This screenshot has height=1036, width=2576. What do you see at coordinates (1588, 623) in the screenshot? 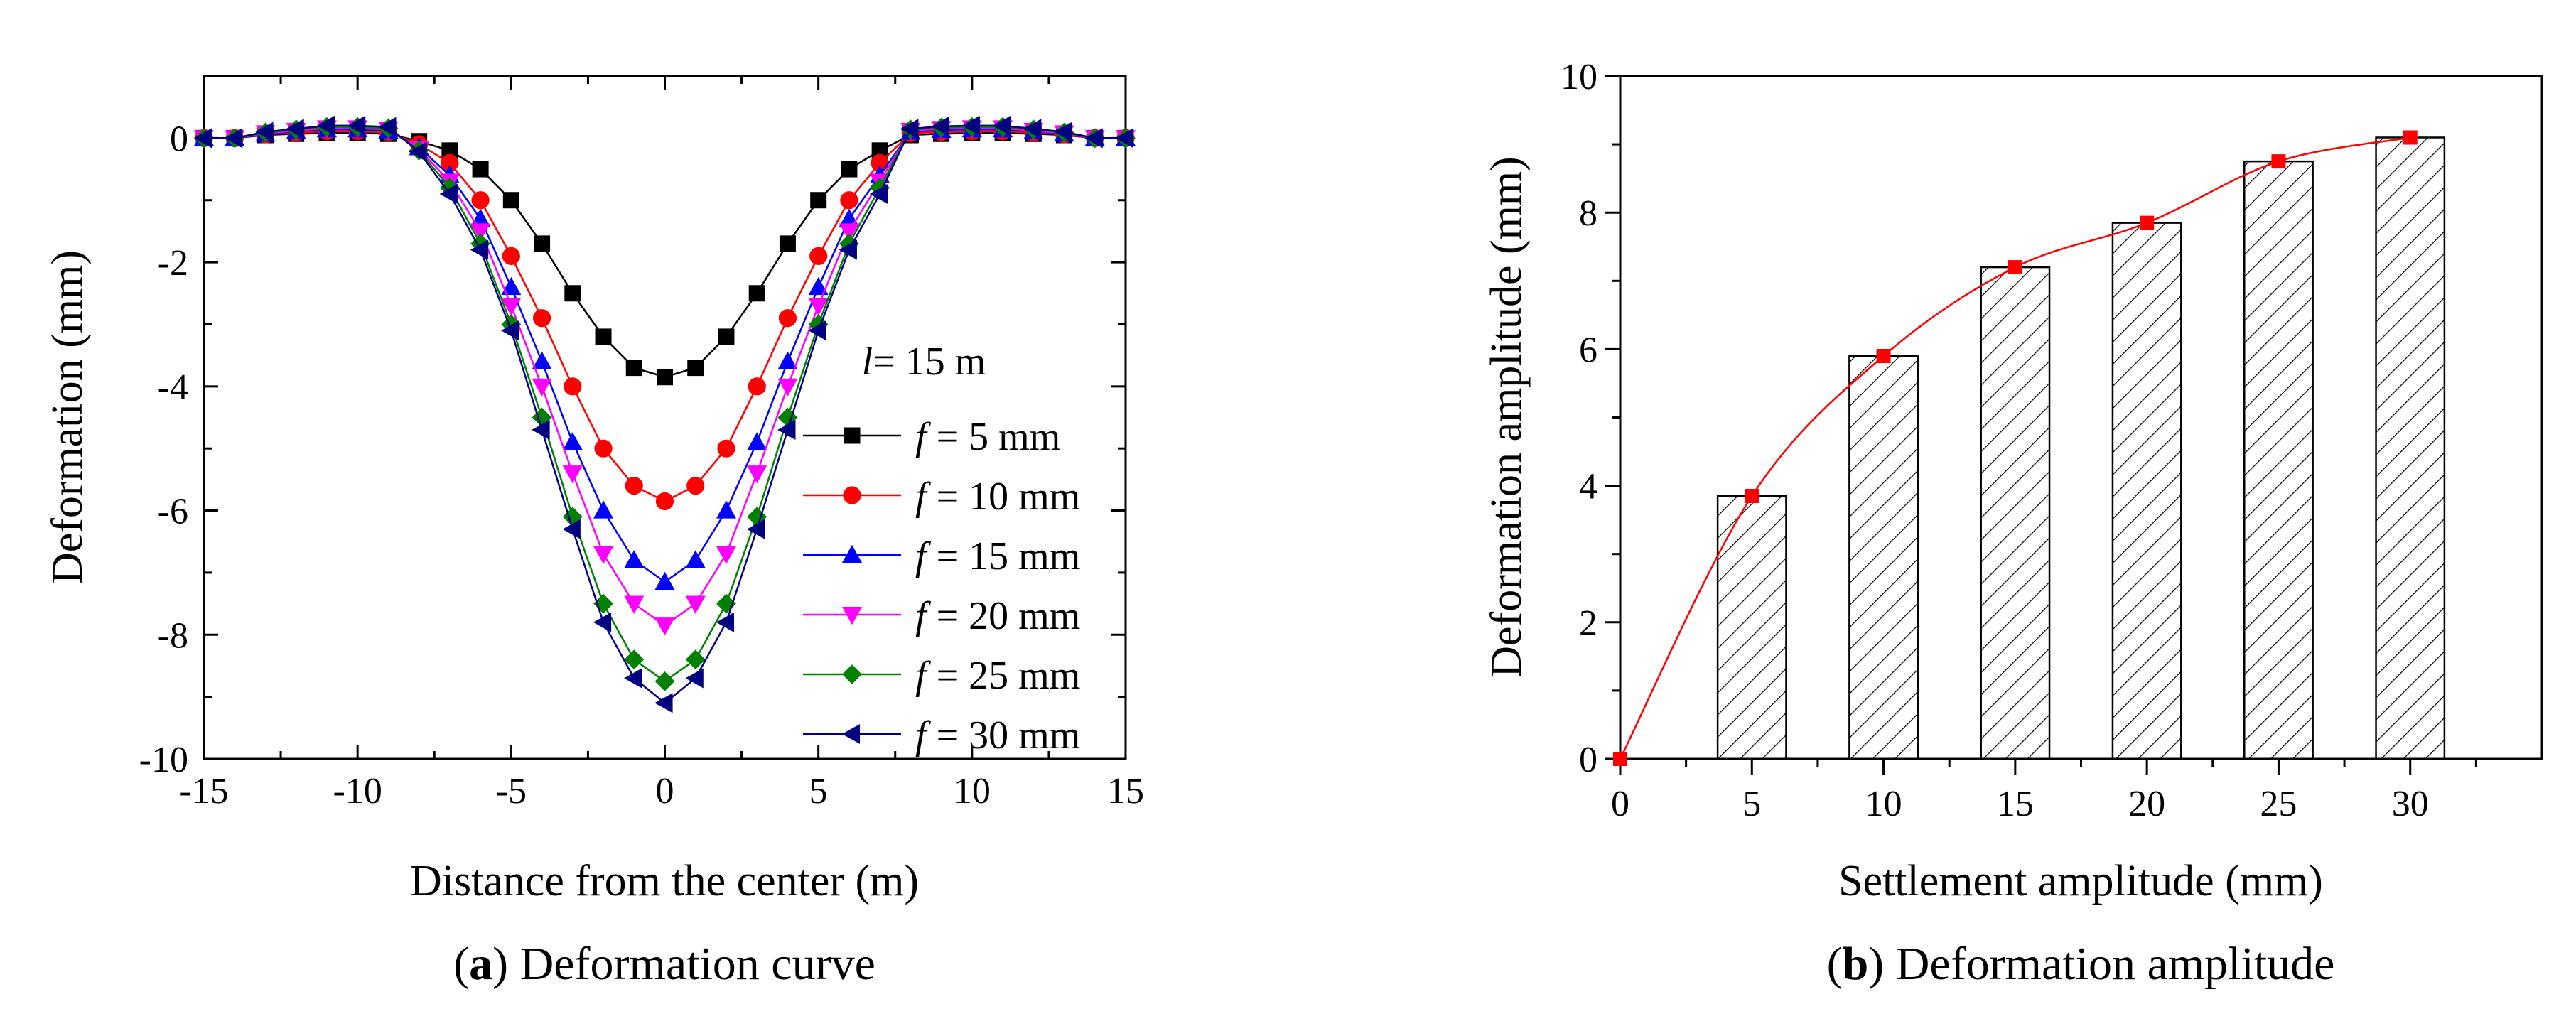
I see `y-tick-label: 2` at bounding box center [1588, 623].